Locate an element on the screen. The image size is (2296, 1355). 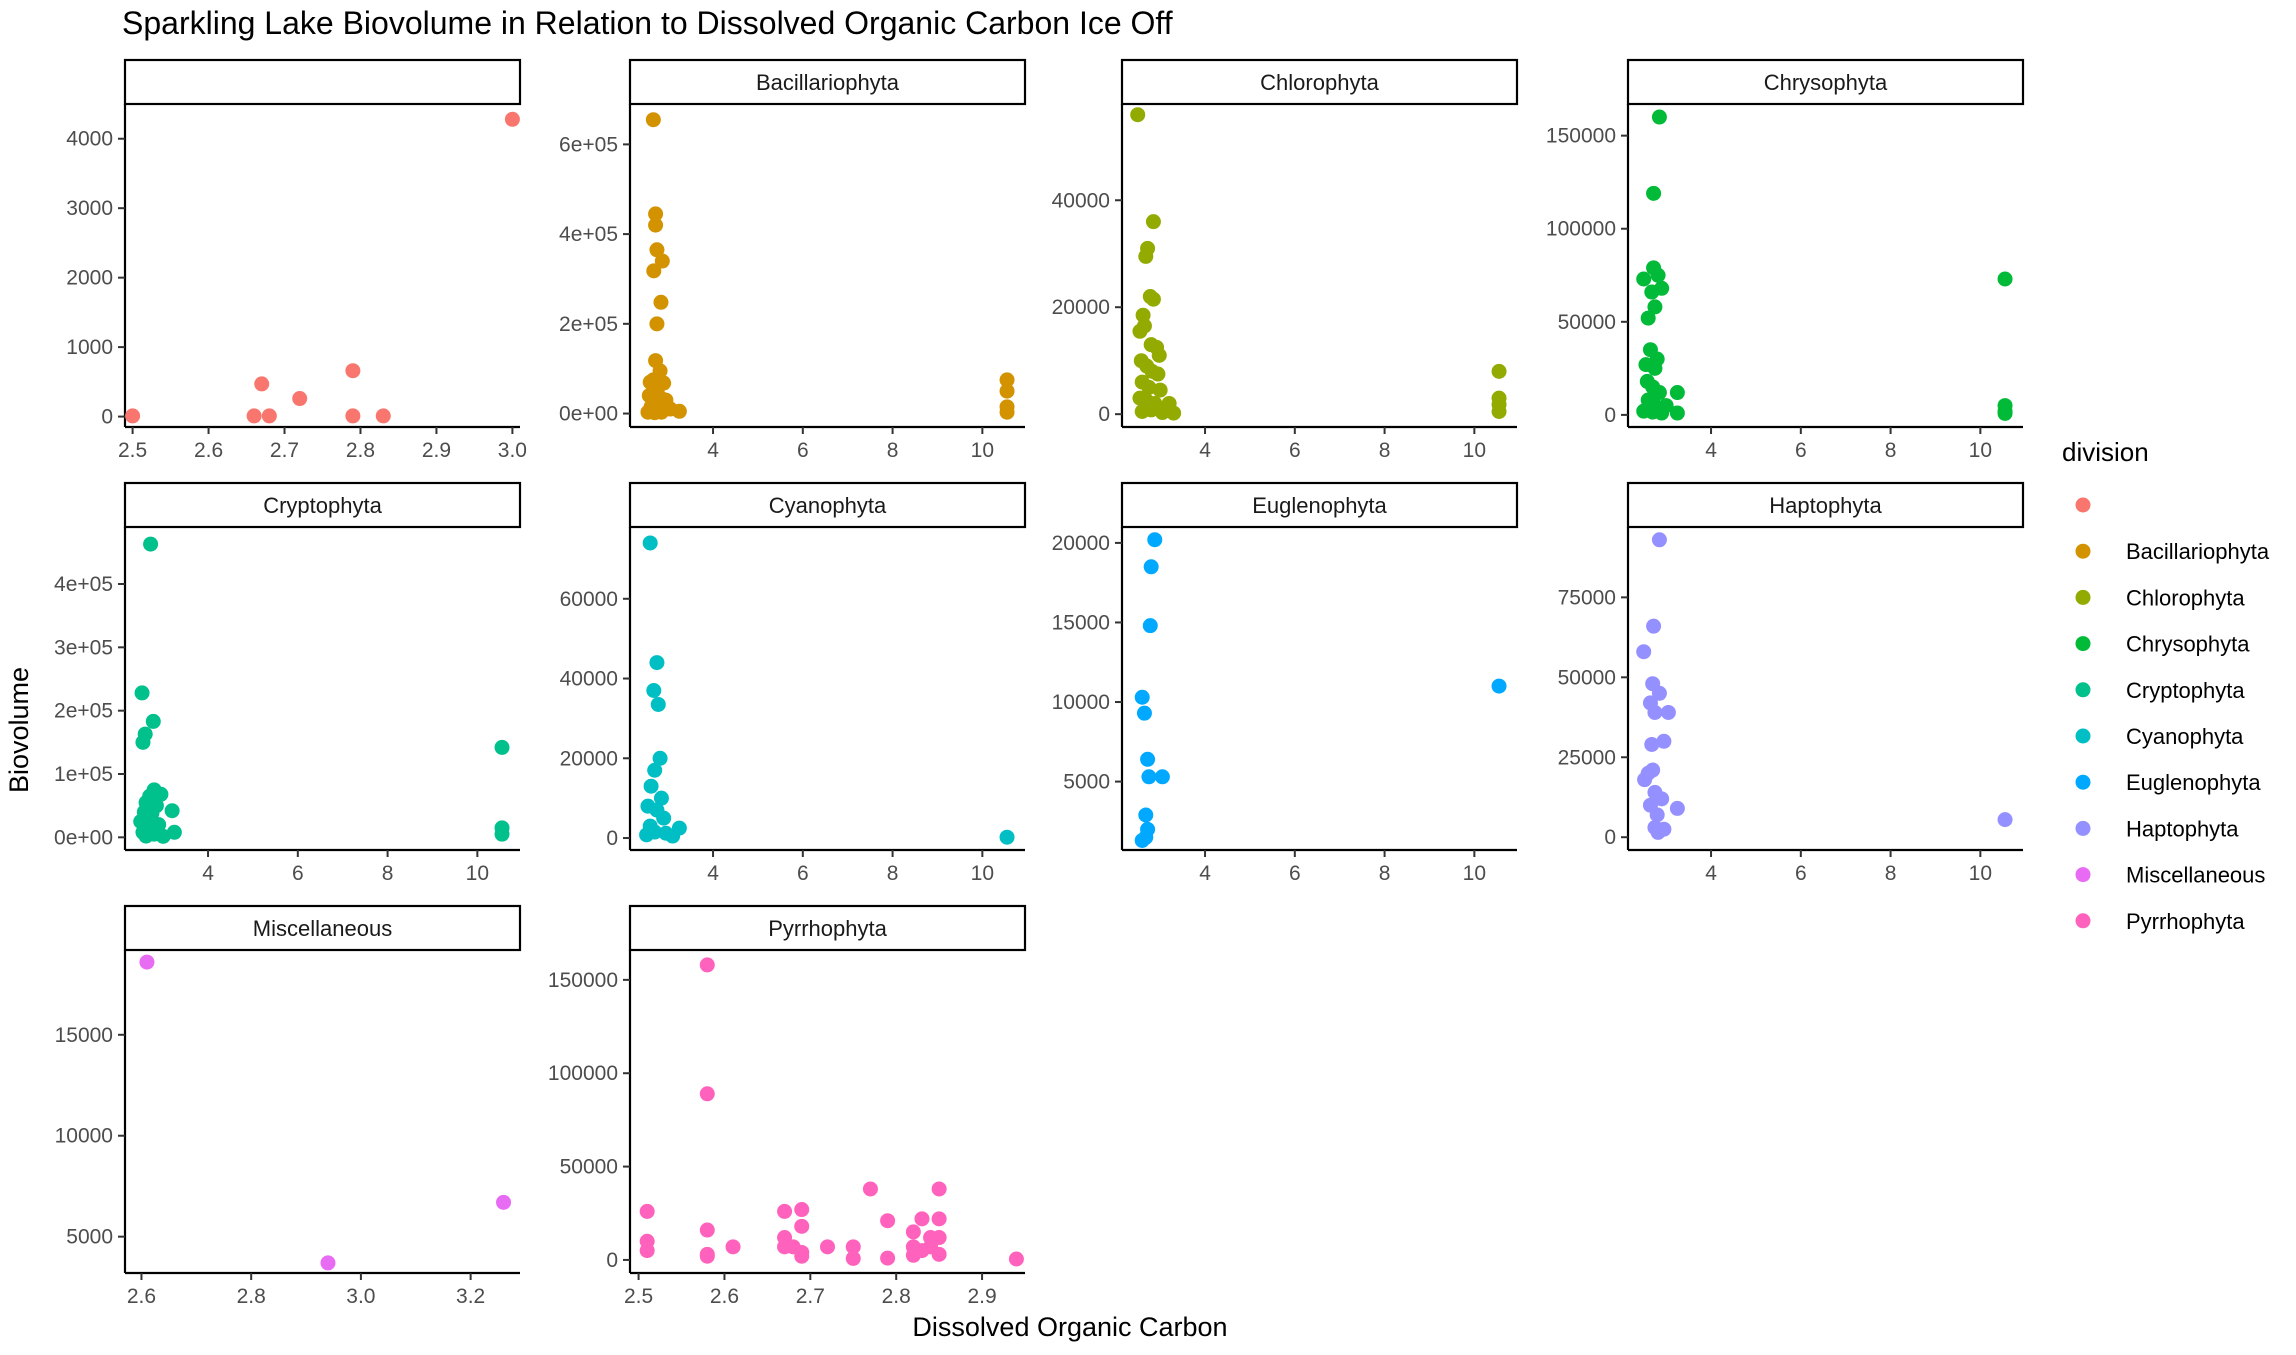
y-tick-label: 3e+05 is located at coordinates (83, 647).